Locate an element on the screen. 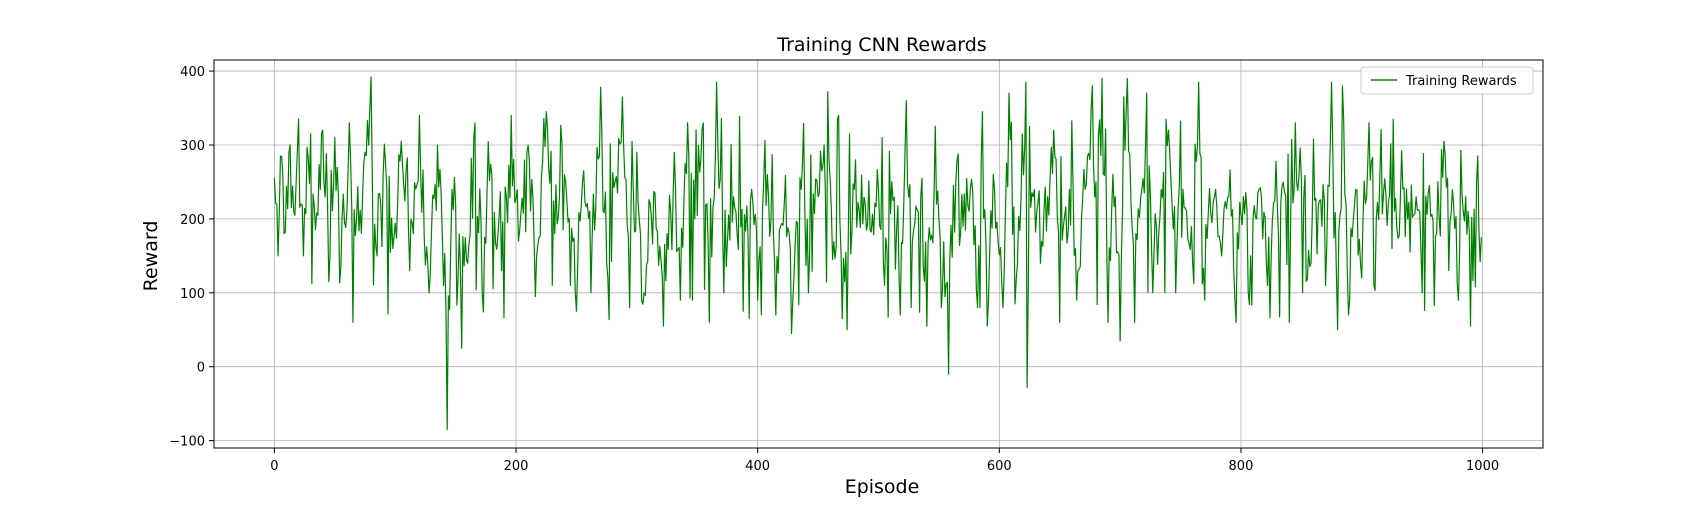 The width and height of the screenshot is (1700, 505). y-tick-label-0: 0 is located at coordinates (201, 368).